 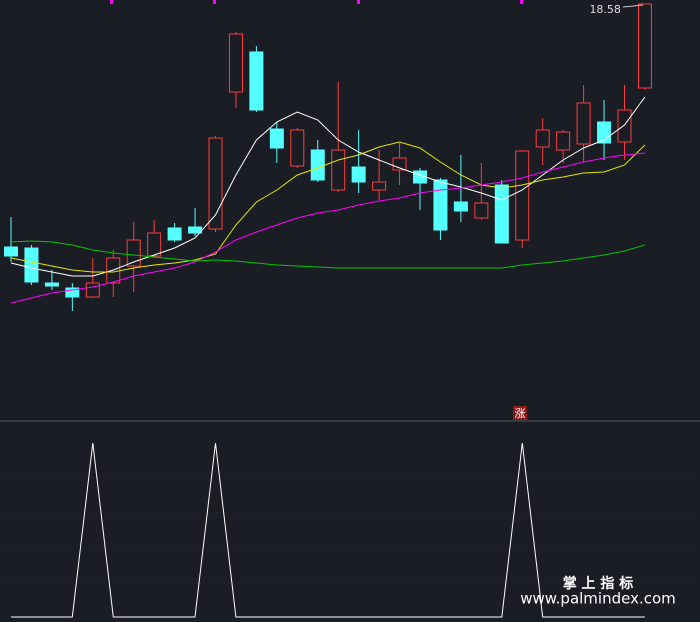 I want to click on signal-label: 涨, so click(x=520, y=413).